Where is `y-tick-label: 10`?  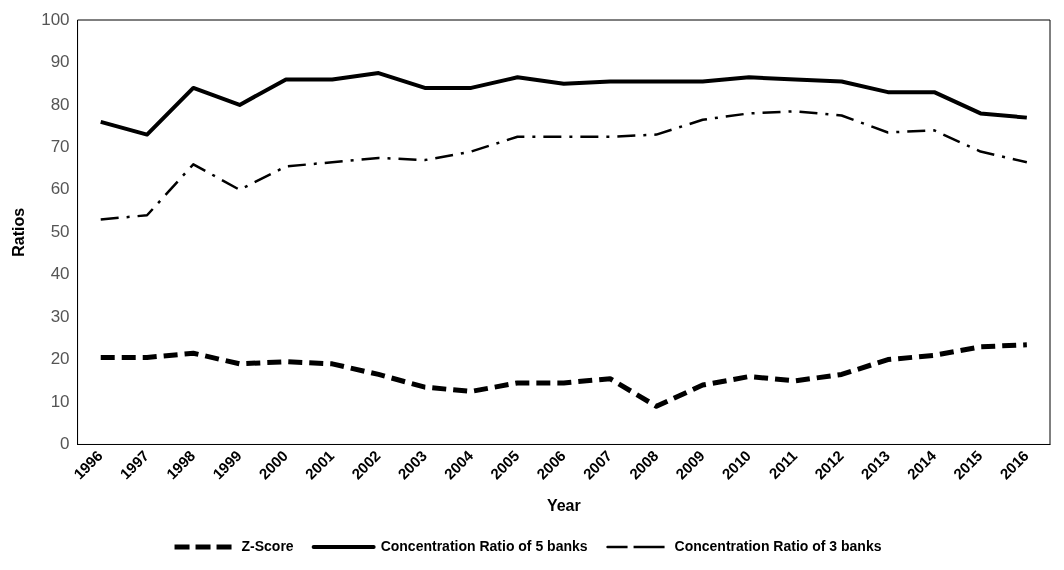 y-tick-label: 10 is located at coordinates (60, 401).